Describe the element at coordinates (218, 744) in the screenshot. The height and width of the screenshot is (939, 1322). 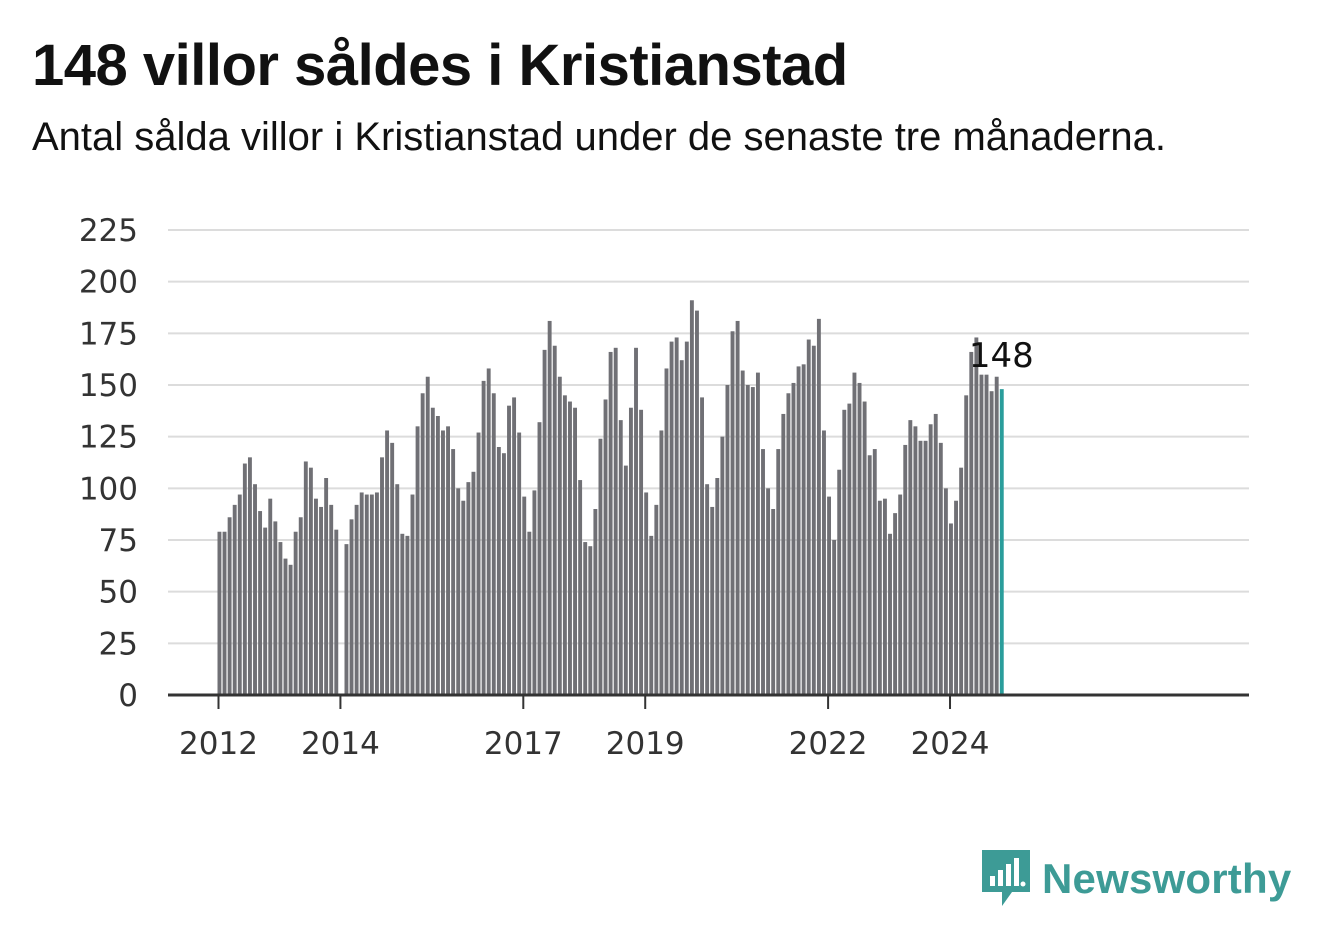
I see `x-tick-label: 2012` at that location.